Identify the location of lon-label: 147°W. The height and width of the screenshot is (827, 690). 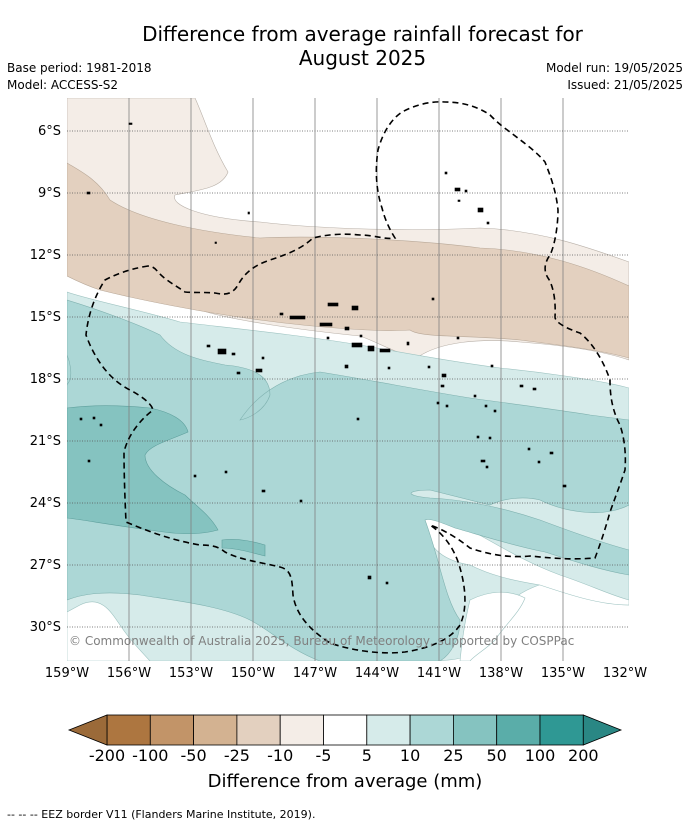
(315, 673).